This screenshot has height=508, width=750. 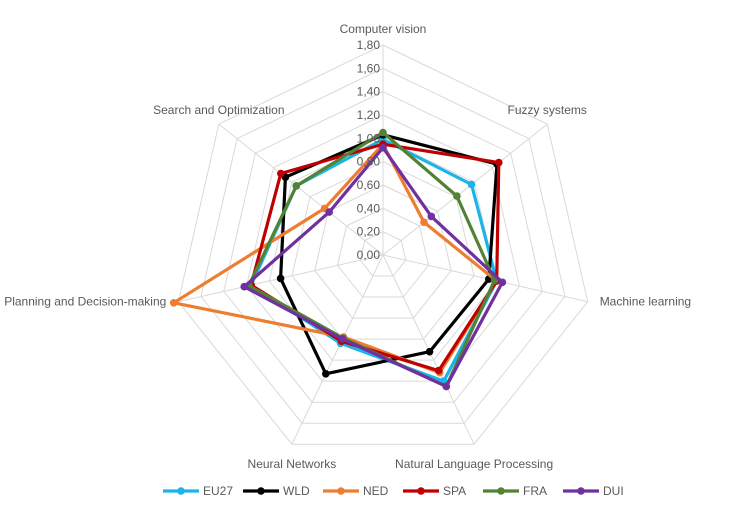 I want to click on category-label-computer-vision: Computer vision, so click(x=383, y=29).